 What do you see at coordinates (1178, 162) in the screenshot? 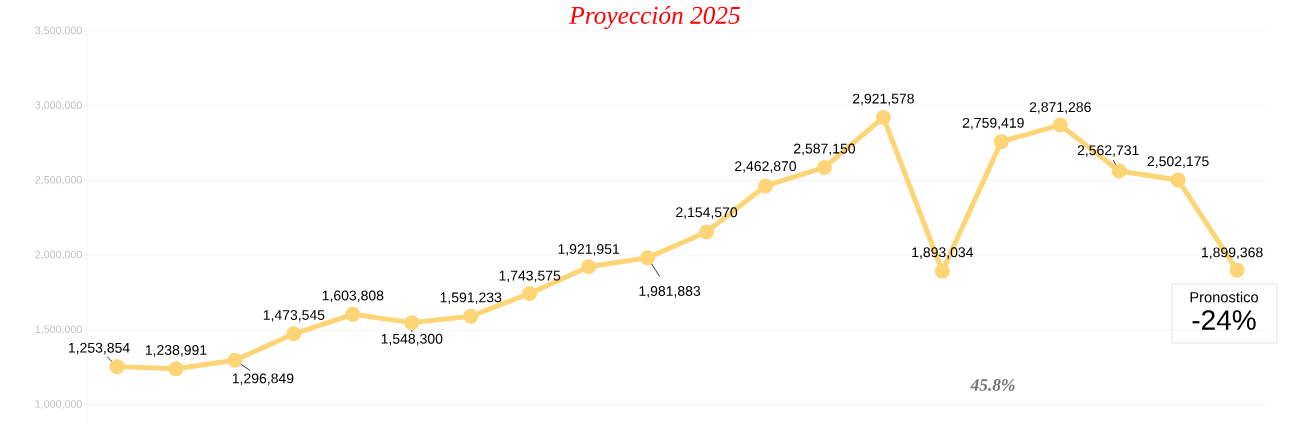
I see `data-label: 2,502,175` at bounding box center [1178, 162].